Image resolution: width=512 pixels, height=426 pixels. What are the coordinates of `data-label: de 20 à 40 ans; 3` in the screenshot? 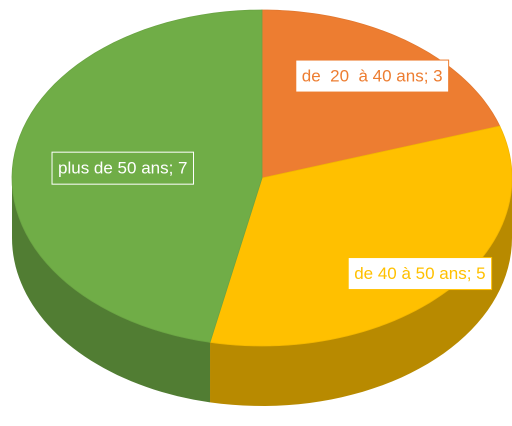 It's located at (372, 76).